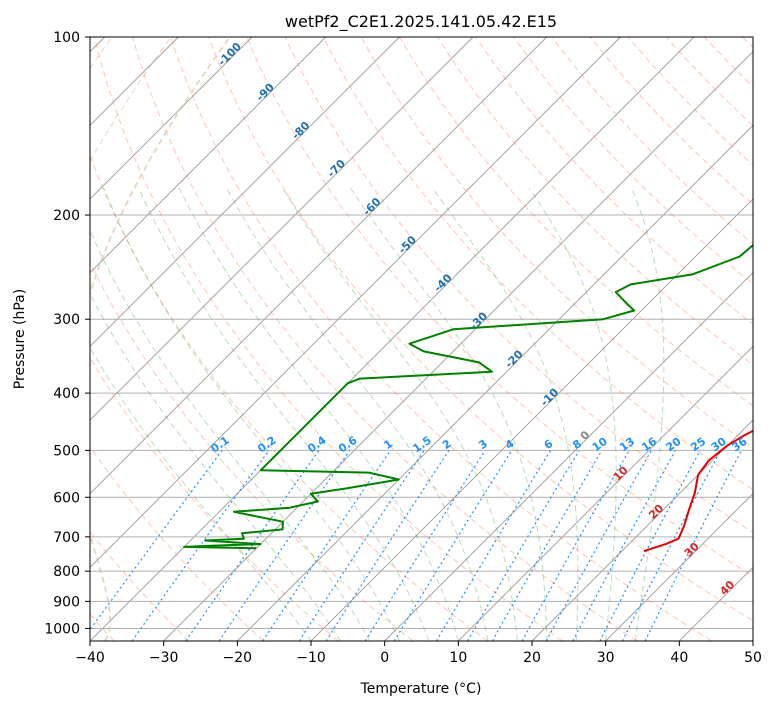  I want to click on y-tick-label: 1000, so click(62, 629).